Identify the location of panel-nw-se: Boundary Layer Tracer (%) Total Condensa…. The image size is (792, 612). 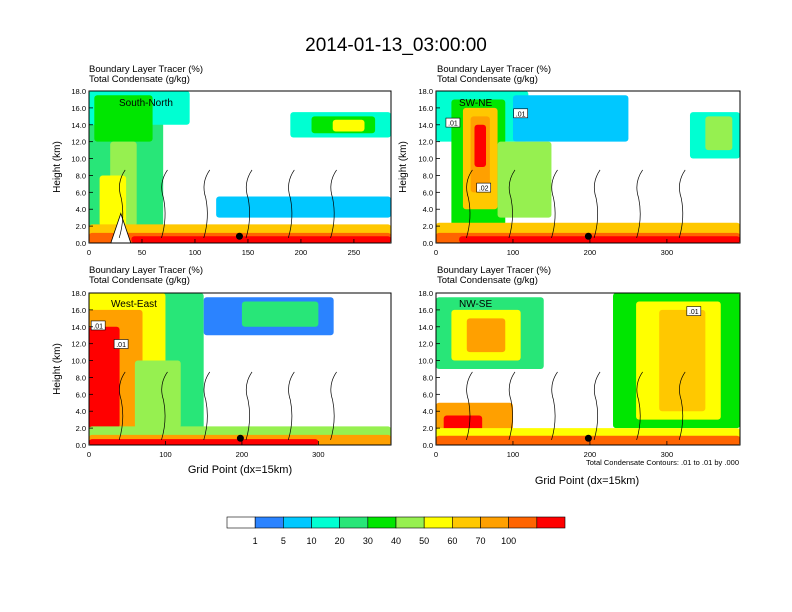
(579, 376).